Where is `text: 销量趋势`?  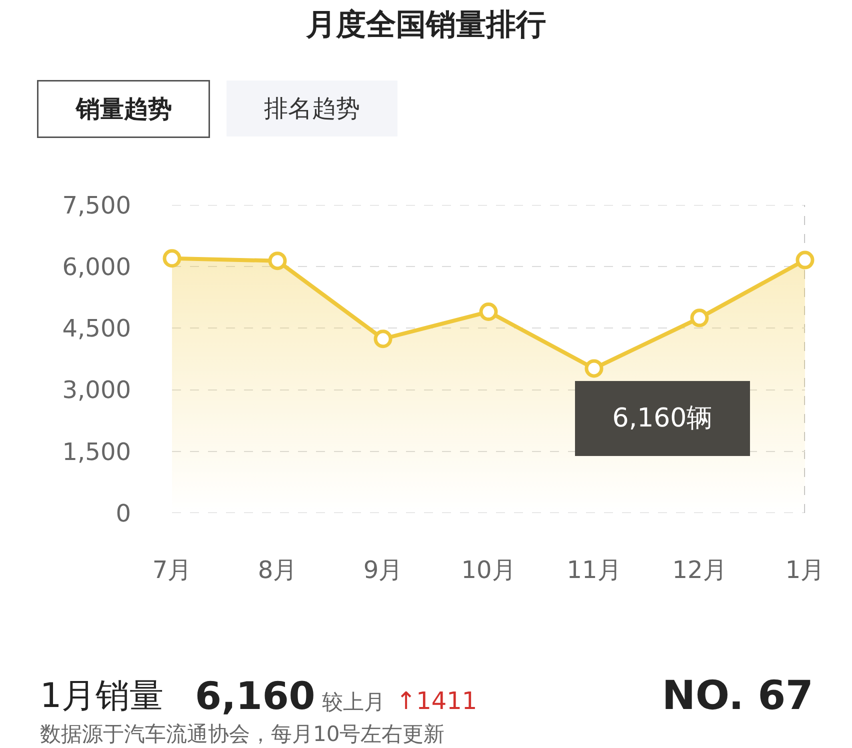
text: 销量趋势 is located at coordinates (123, 109).